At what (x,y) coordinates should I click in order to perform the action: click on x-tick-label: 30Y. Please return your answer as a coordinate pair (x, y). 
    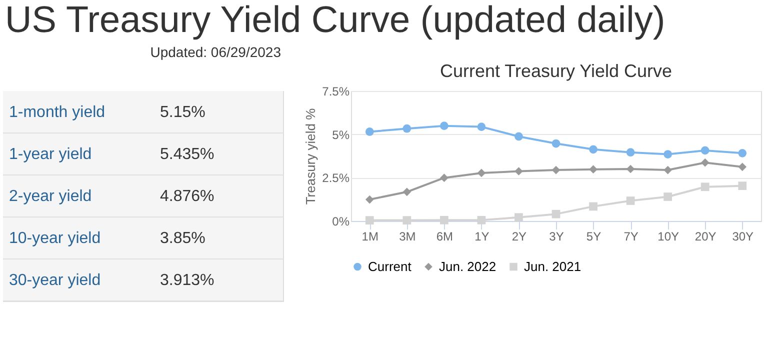
    Looking at the image, I should click on (743, 237).